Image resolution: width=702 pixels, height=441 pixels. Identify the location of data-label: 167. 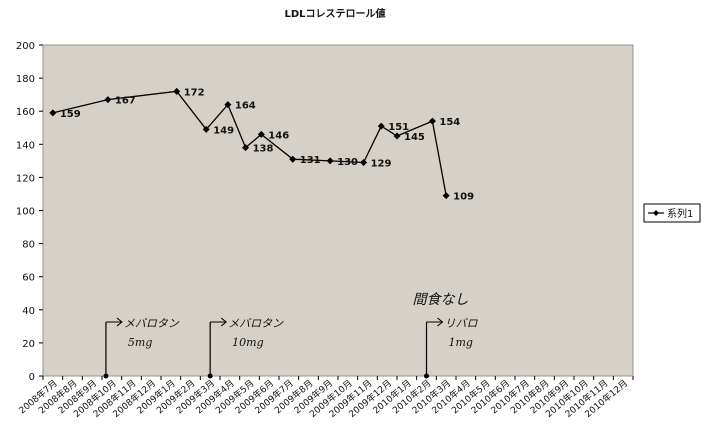
(125, 101).